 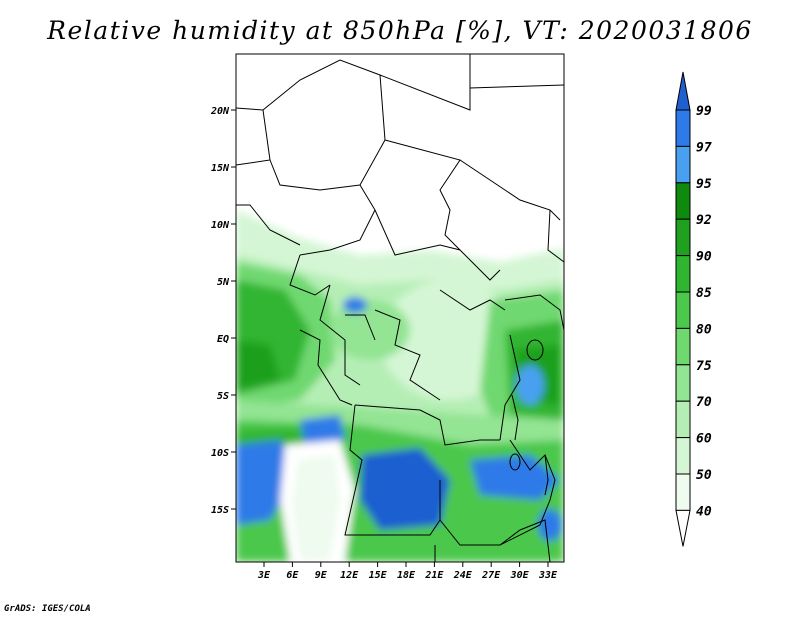 I want to click on lon-tick-label: 21E, so click(x=434, y=575).